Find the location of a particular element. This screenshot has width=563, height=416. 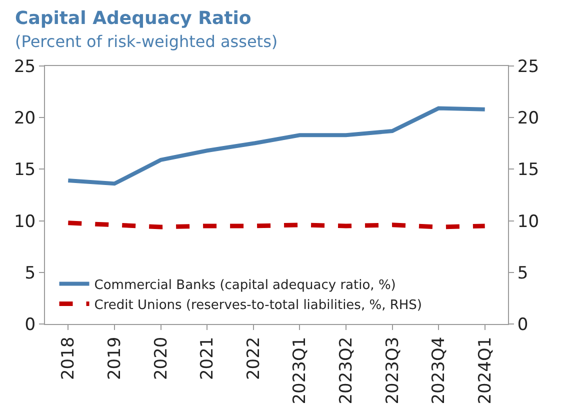

y-tick-label: 25 is located at coordinates (25, 66).